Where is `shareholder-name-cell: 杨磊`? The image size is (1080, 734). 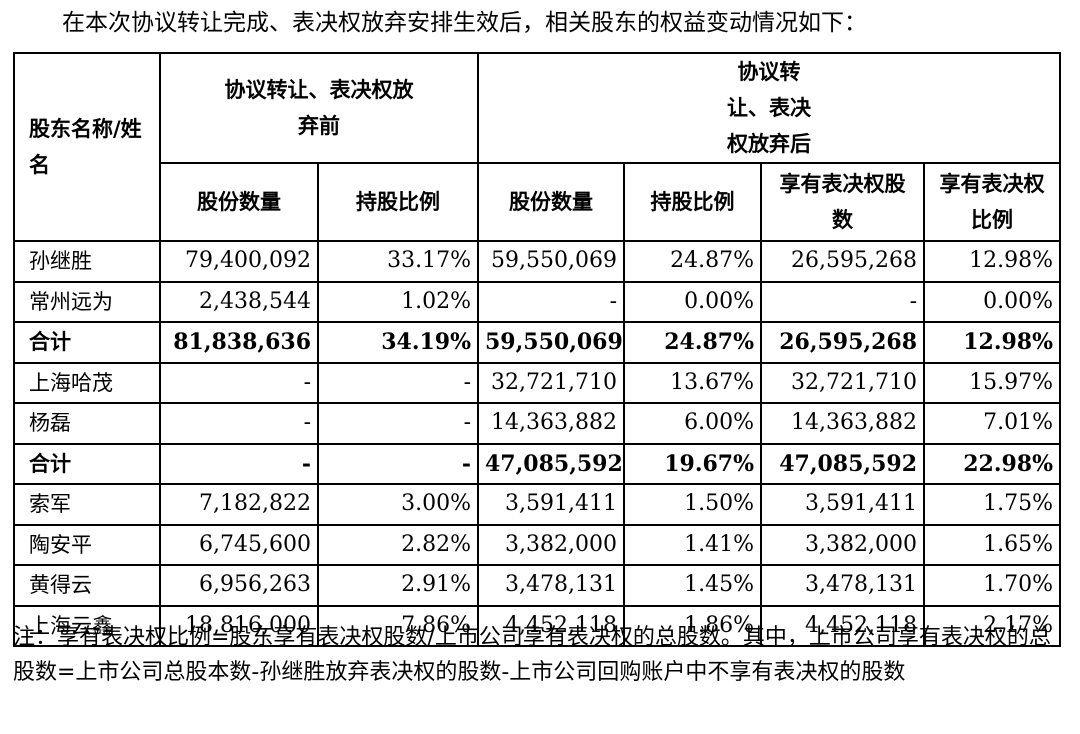 shareholder-name-cell: 杨磊 is located at coordinates (87, 423).